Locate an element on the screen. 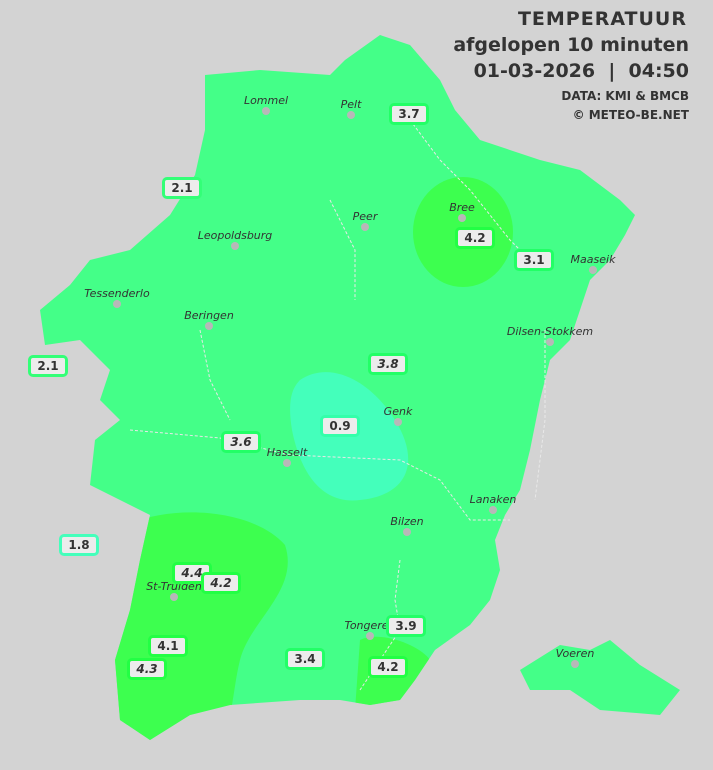  map-title: TEMPERATUUR is located at coordinates (602, 19).